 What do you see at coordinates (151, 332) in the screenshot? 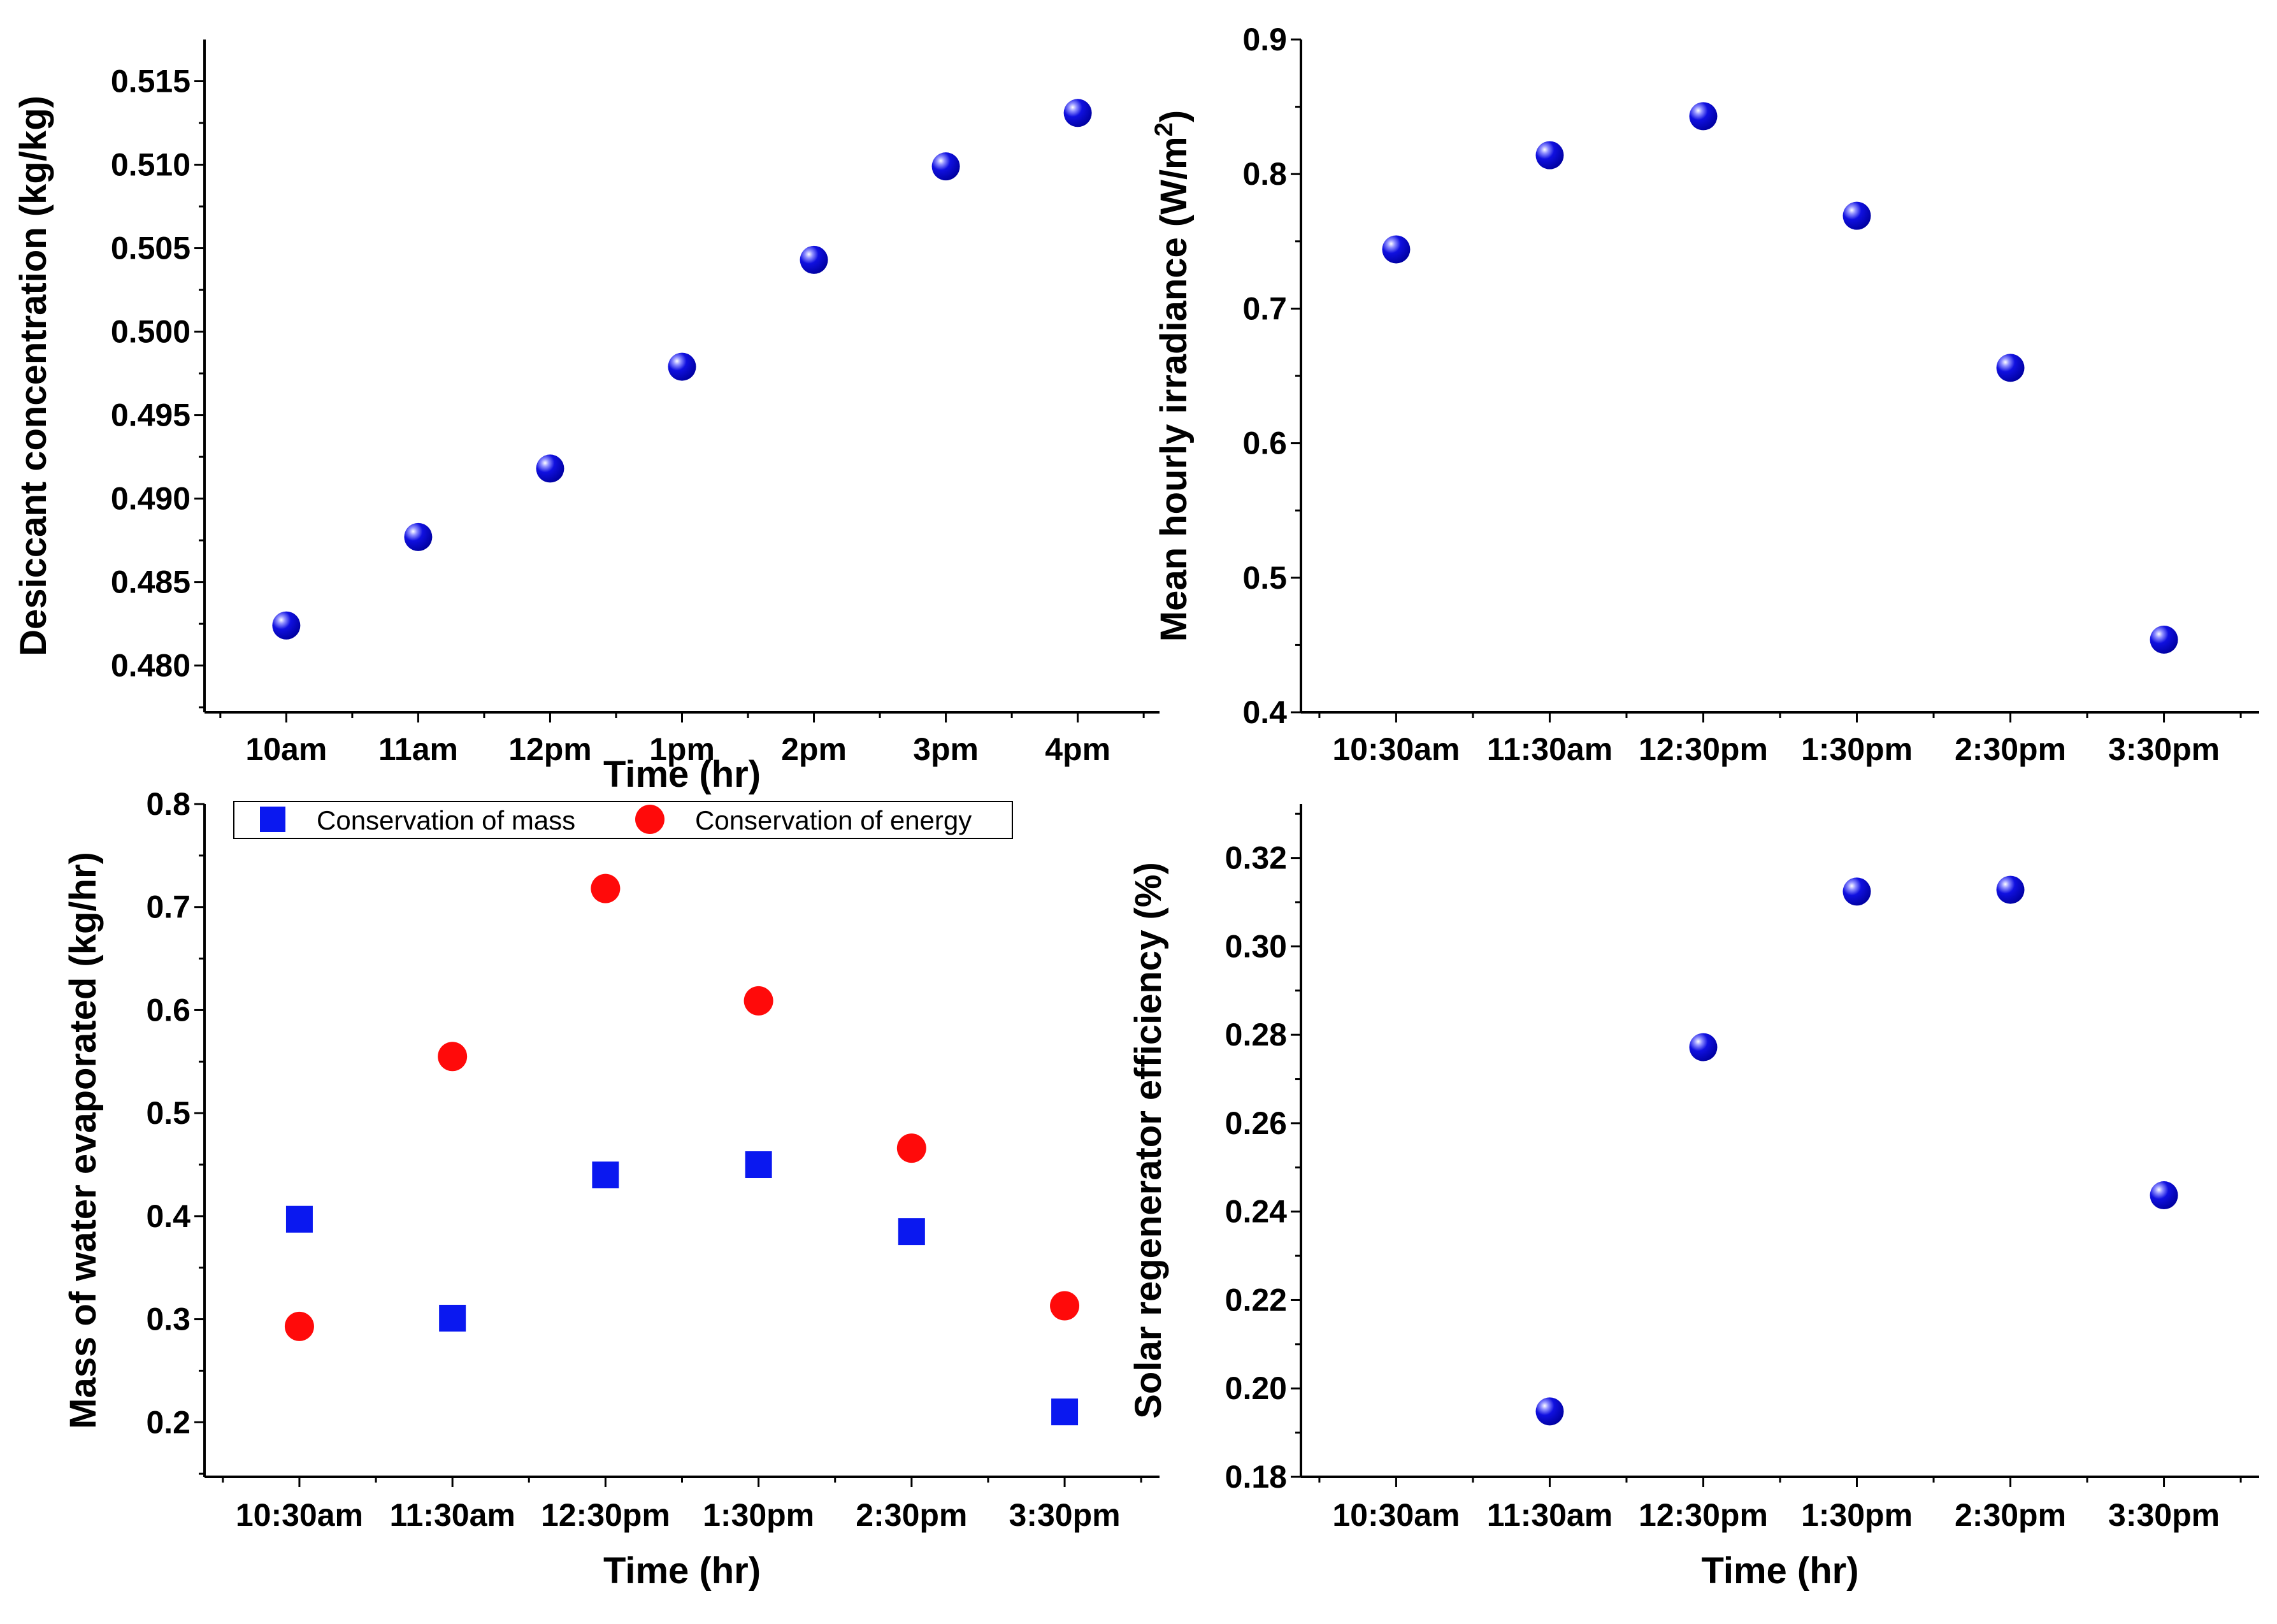
I see `y-tick-label: 0.500` at bounding box center [151, 332].